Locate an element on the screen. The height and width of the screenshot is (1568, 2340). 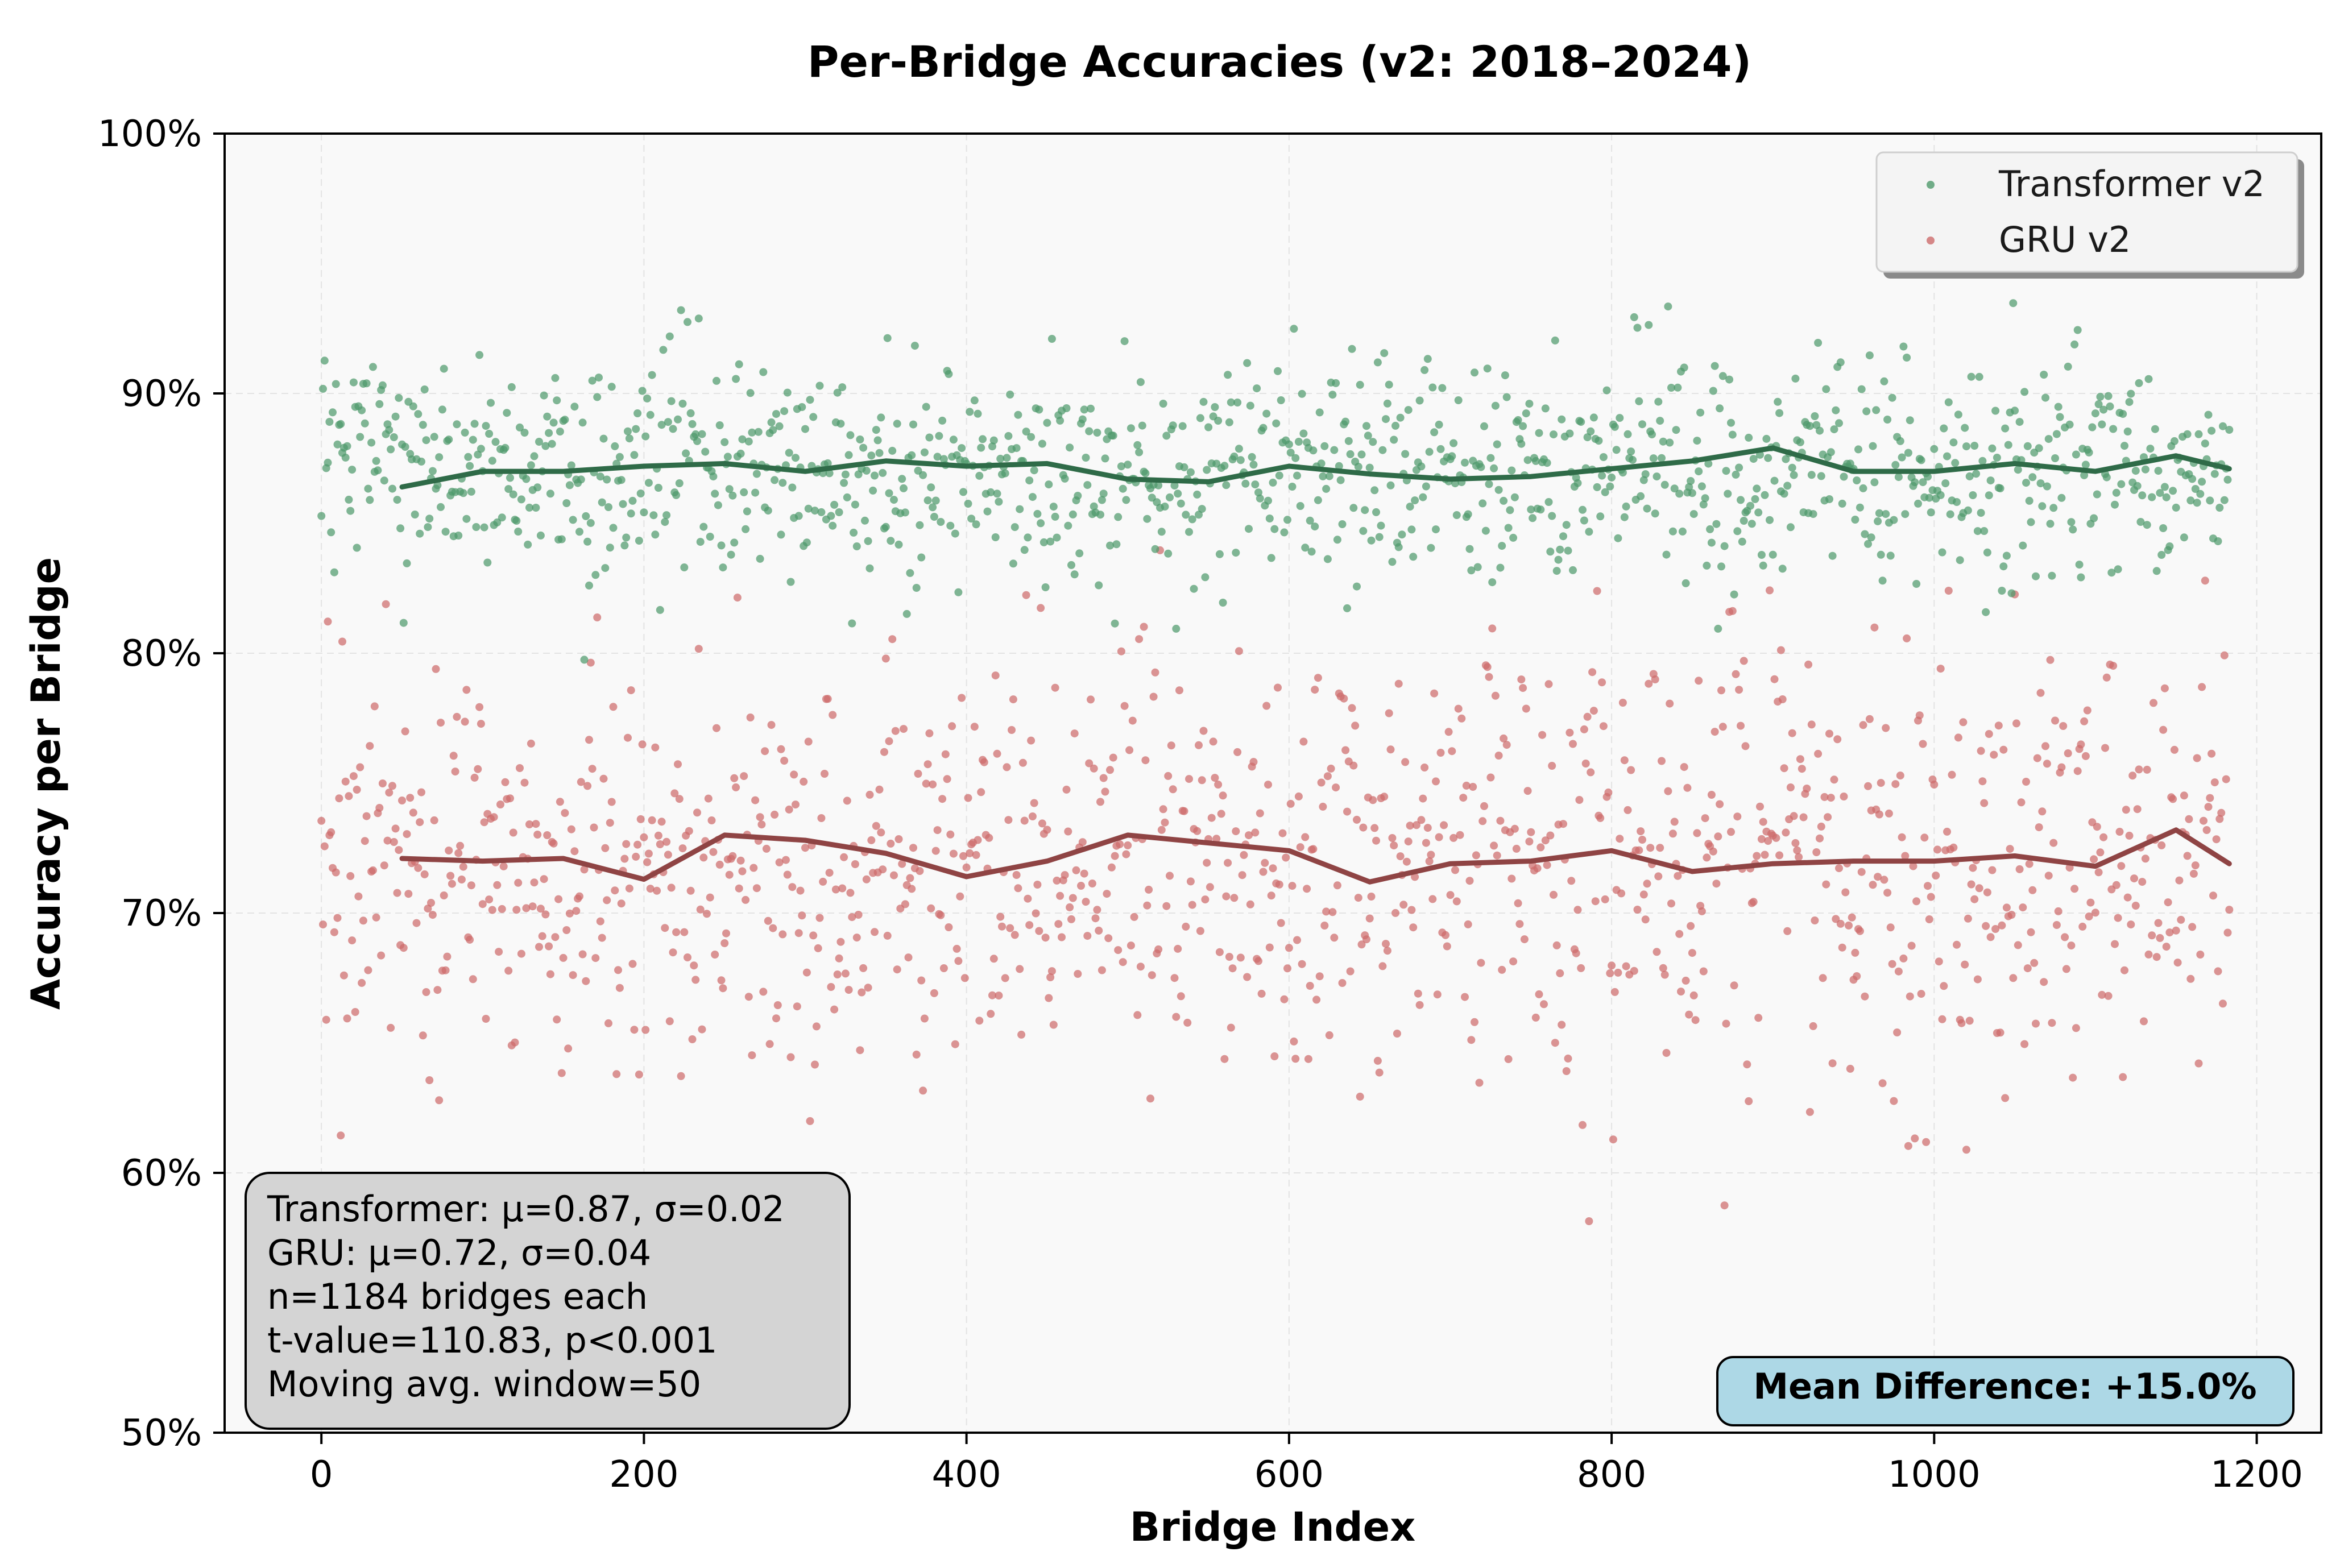
legend-box is located at coordinates (2086, 212).